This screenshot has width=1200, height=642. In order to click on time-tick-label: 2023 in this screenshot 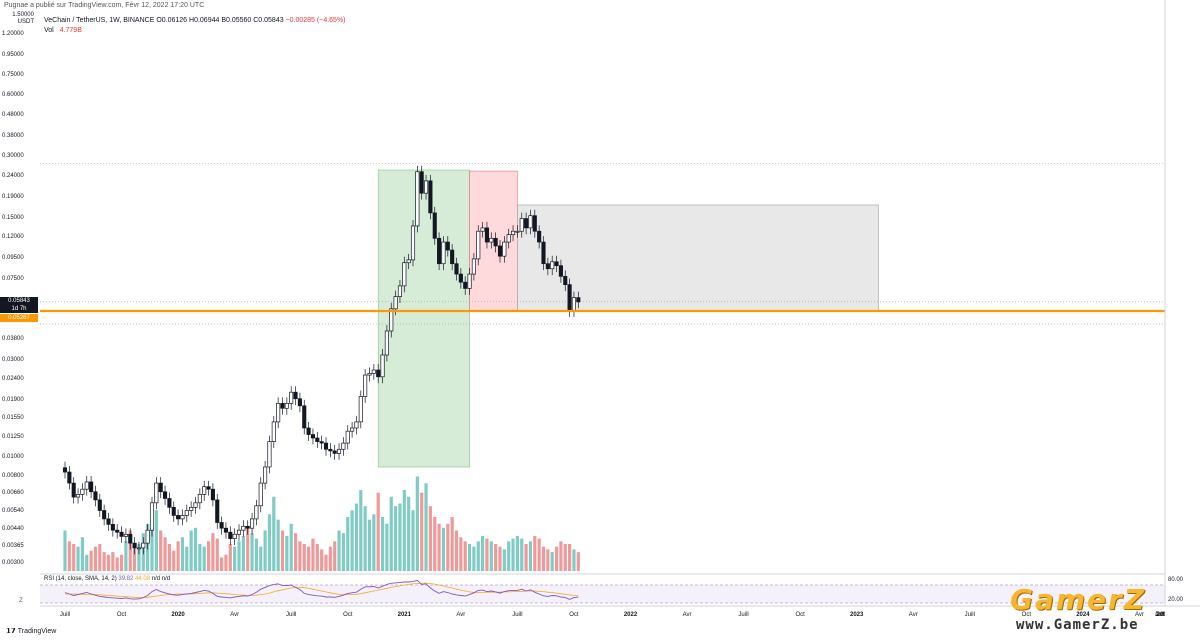, I will do `click(857, 615)`.